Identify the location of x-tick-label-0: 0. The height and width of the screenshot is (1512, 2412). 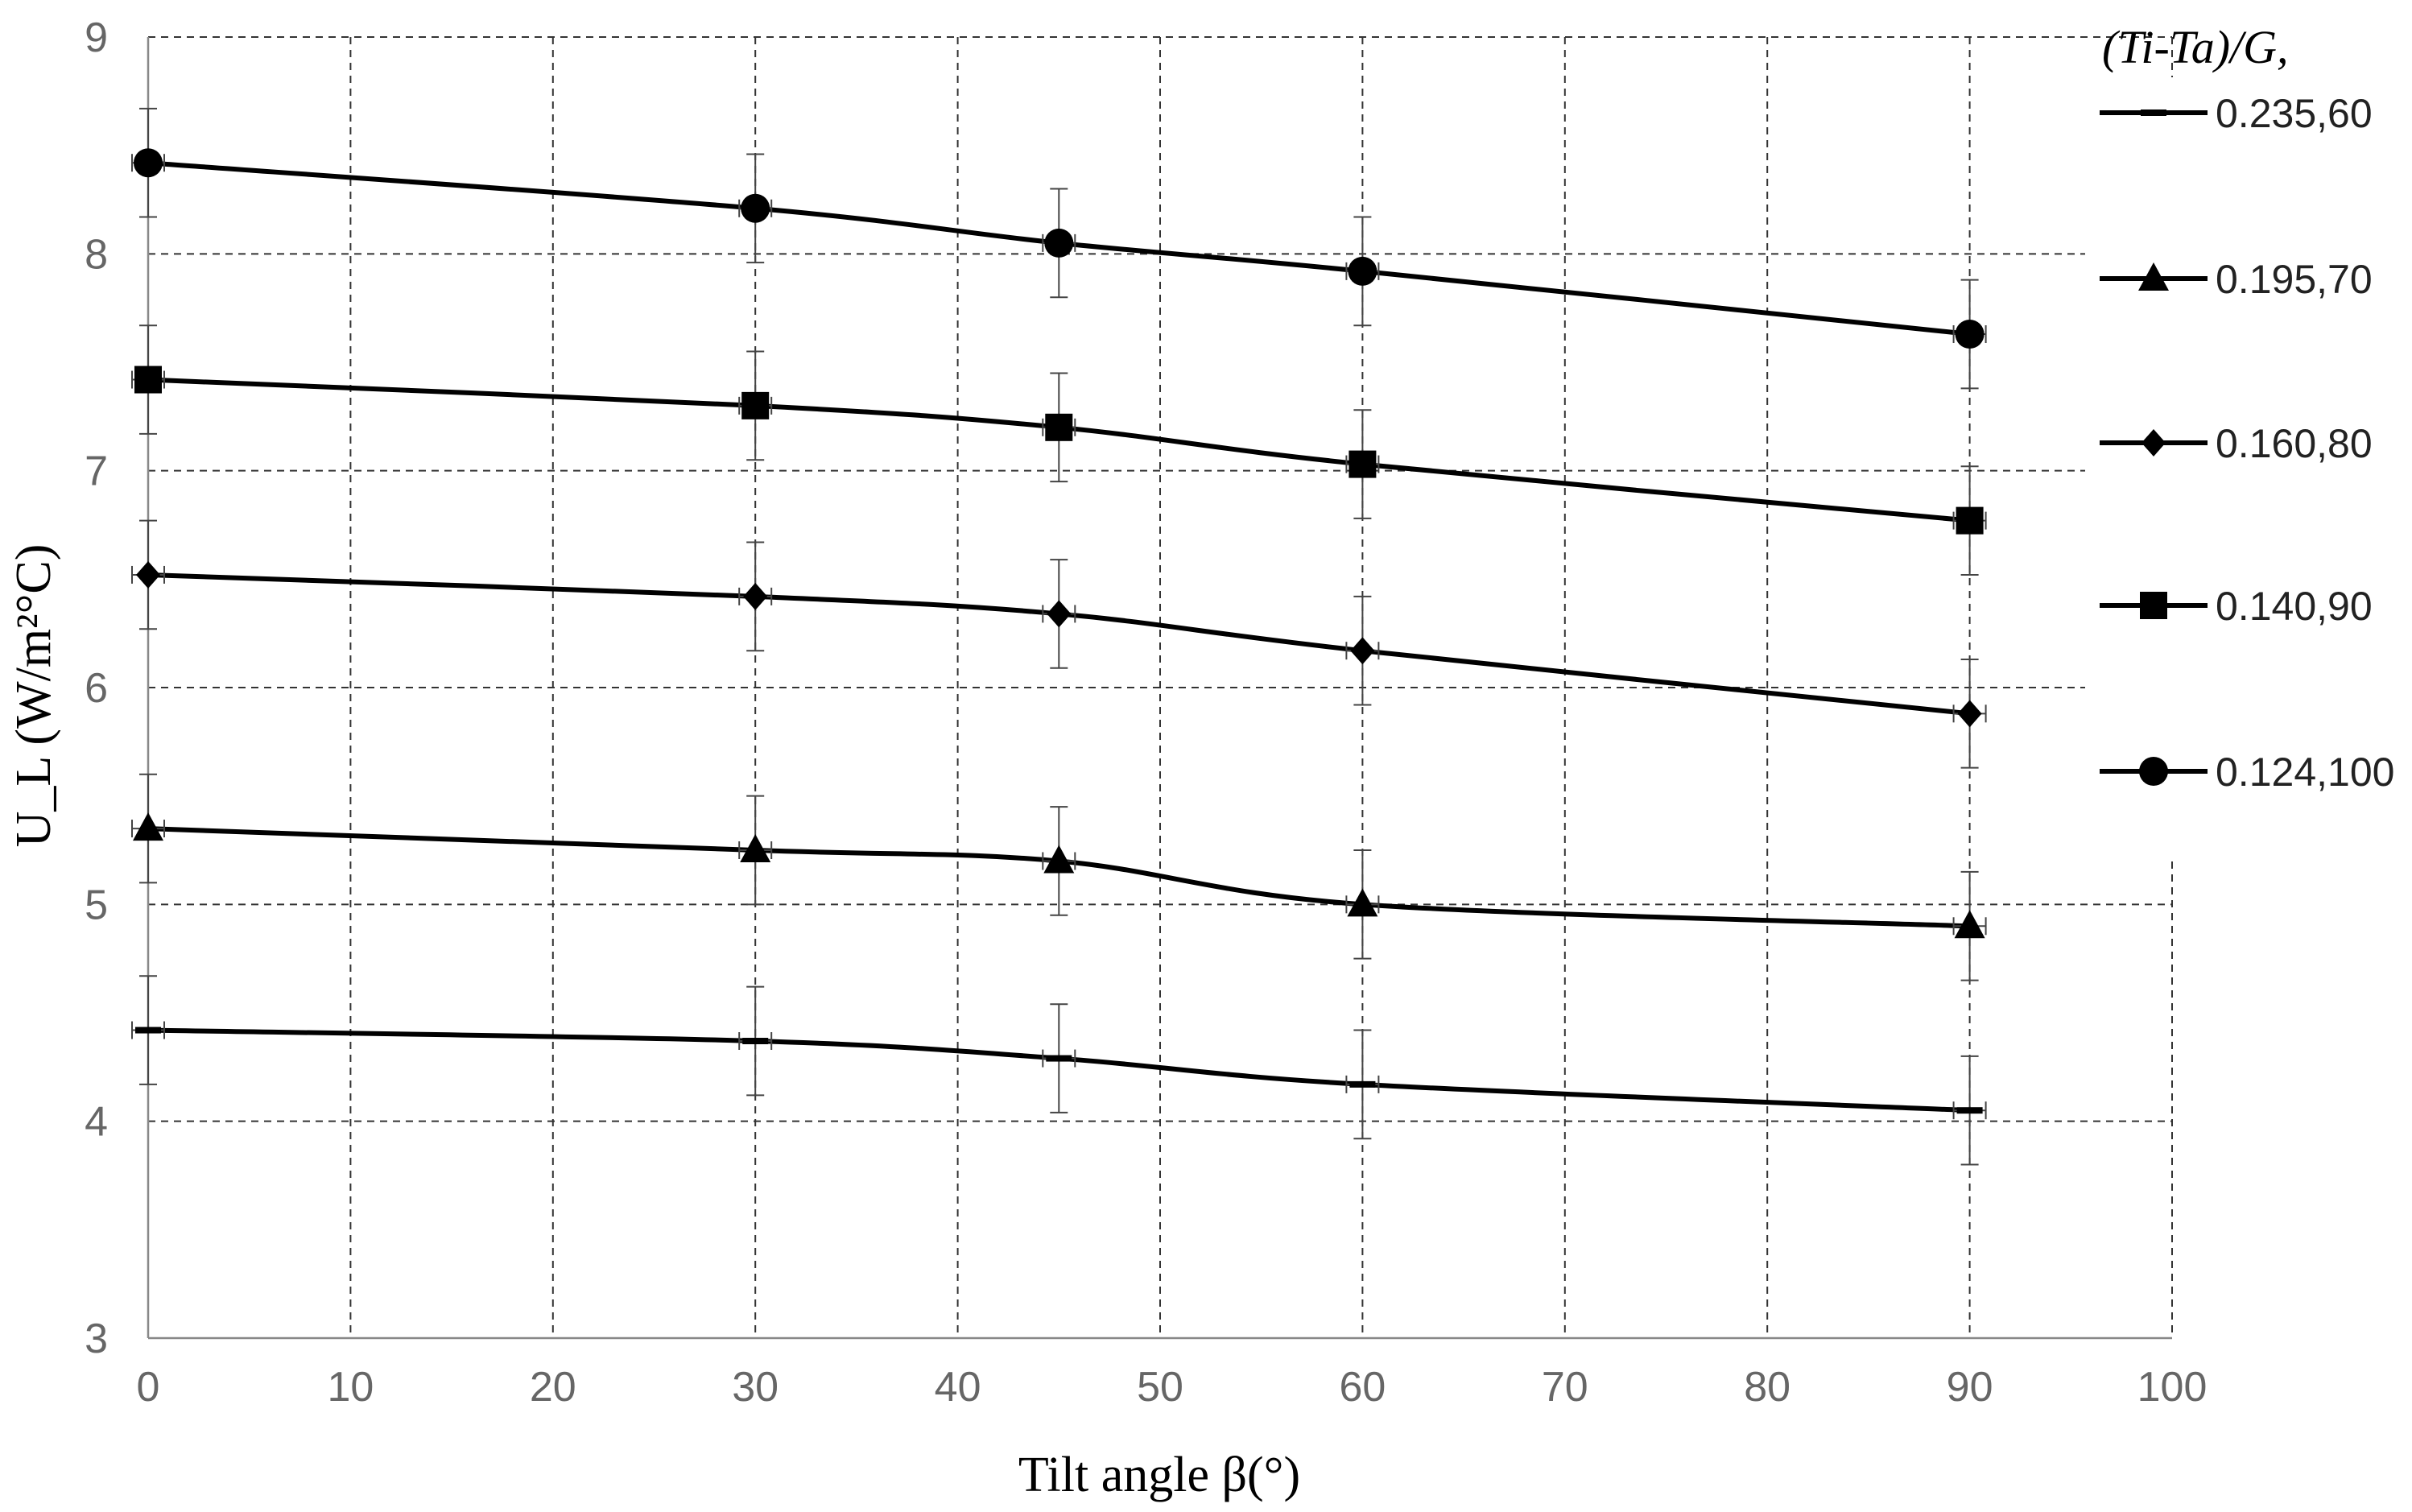
(148, 1387).